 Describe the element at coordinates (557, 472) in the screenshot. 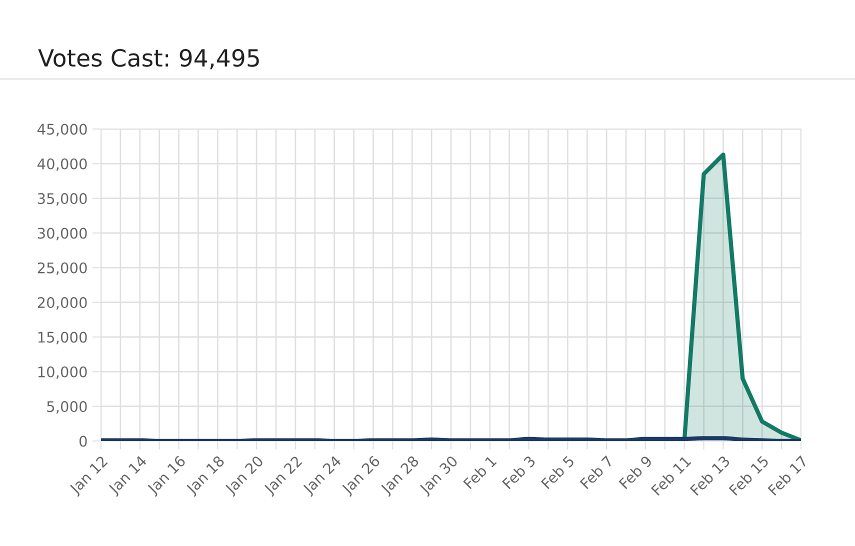

I see `x-tick-label: Feb 5` at that location.